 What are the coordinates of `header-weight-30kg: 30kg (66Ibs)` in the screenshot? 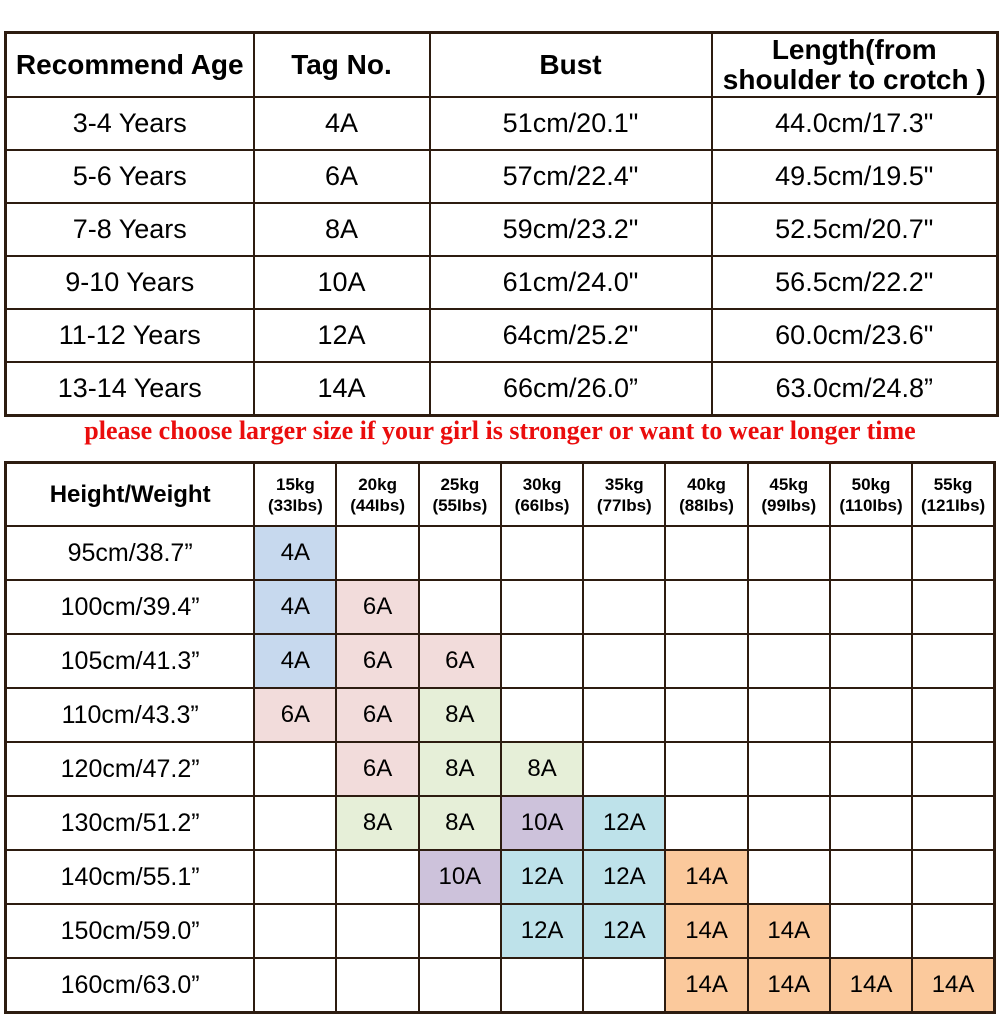 It's located at (542, 494).